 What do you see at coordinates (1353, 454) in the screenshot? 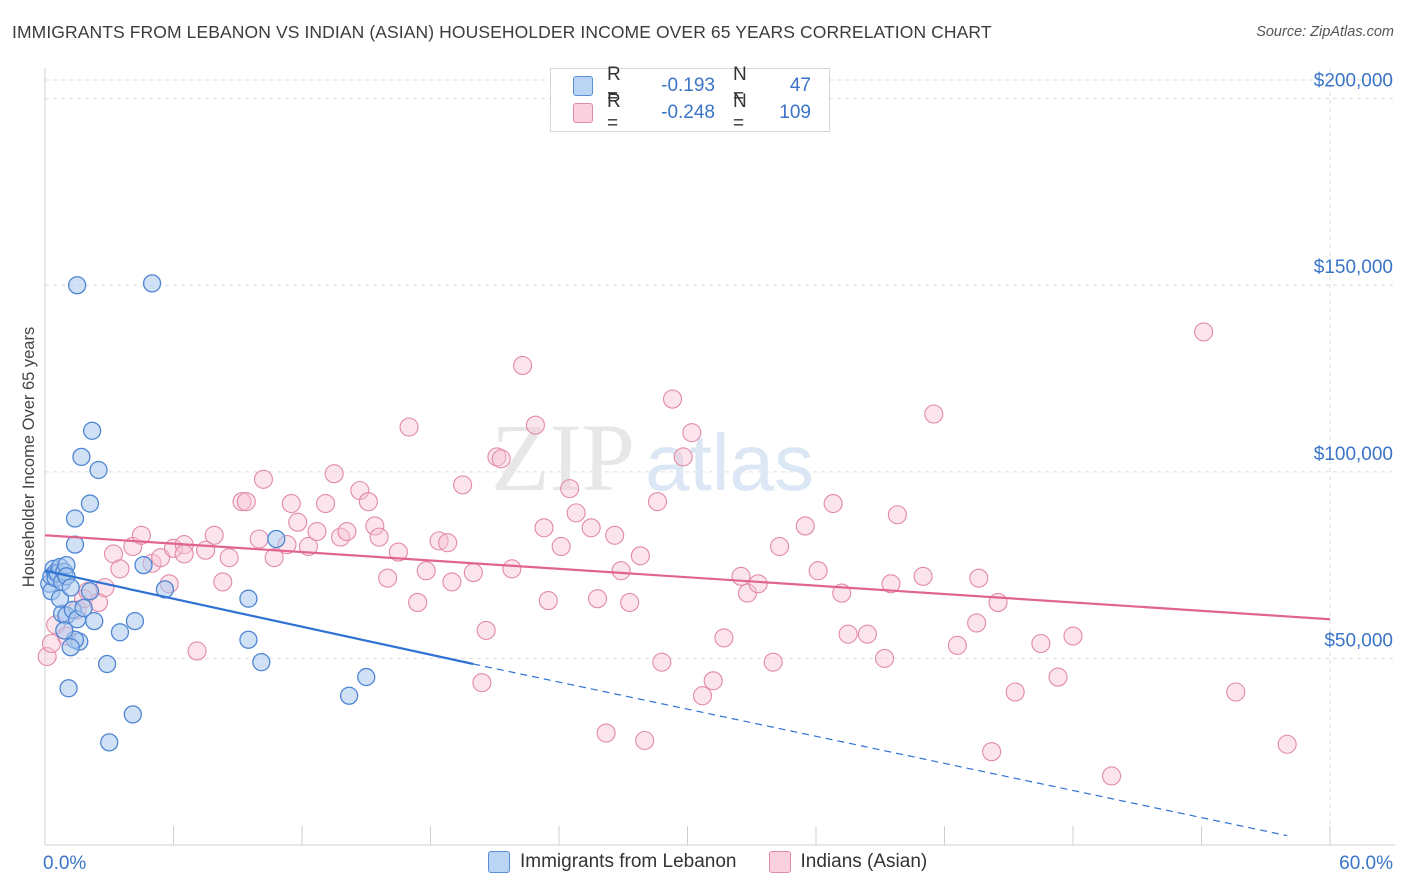
I see `y-tick-label: $100,000` at bounding box center [1353, 454].